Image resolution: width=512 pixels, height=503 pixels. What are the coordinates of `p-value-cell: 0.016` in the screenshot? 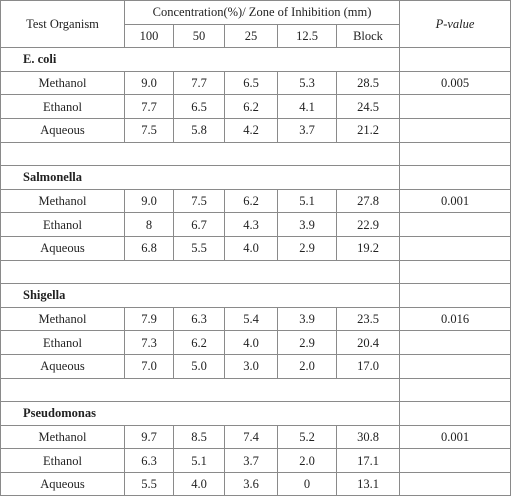 It's located at (455, 319).